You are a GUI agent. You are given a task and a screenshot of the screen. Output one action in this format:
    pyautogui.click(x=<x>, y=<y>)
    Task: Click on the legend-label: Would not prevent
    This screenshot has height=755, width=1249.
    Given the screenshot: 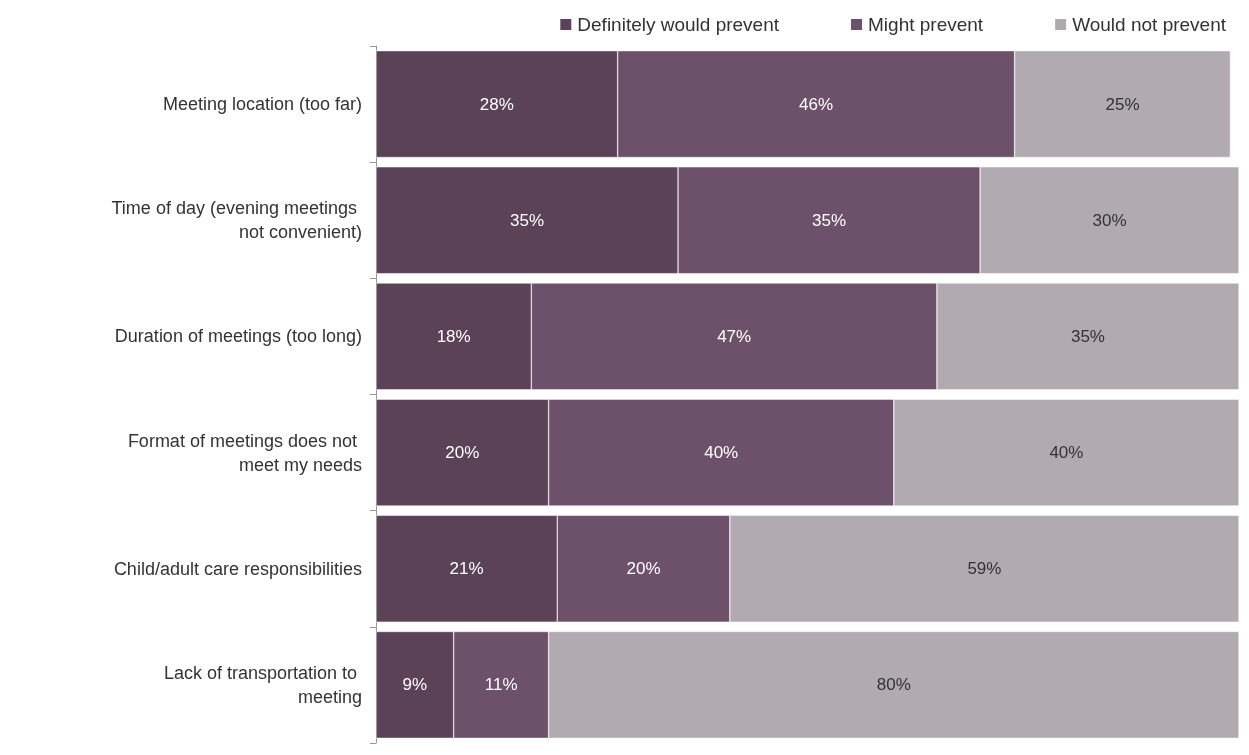 What is the action you would take?
    pyautogui.click(x=1149, y=24)
    